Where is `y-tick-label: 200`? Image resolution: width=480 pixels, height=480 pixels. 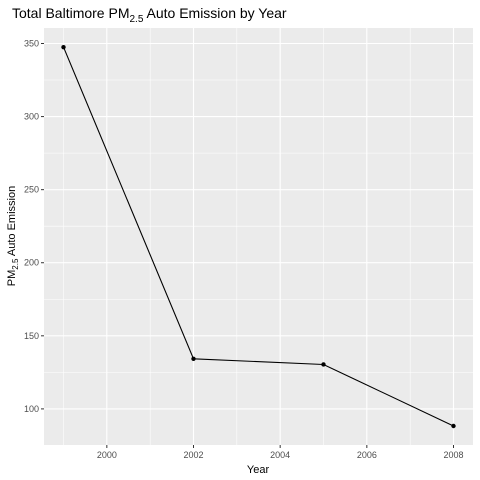
y-tick-label: 200 is located at coordinates (31, 263).